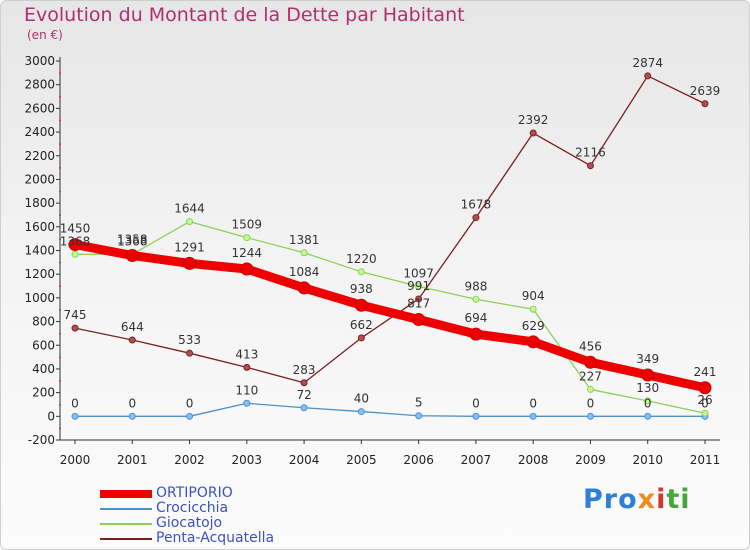 This screenshot has width=750, height=550. I want to click on data-label: 241, so click(705, 372).